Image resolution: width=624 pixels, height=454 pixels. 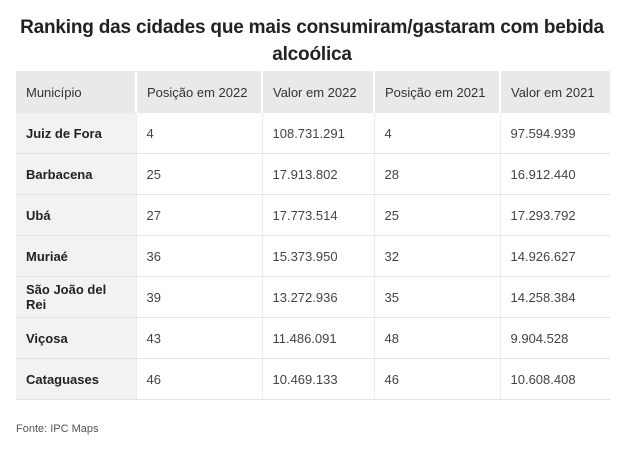 What do you see at coordinates (555, 379) in the screenshot?
I see `cell-valor-2021: 10.608.408` at bounding box center [555, 379].